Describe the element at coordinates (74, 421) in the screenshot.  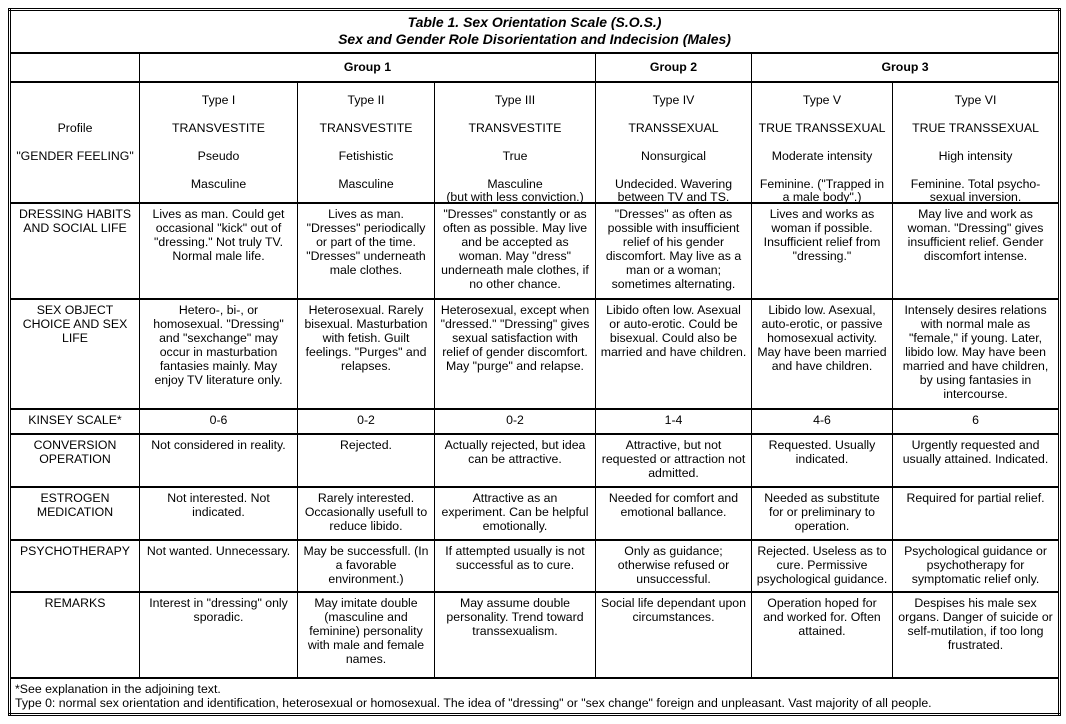
I see `row-label: KINSEY SCALE*` at that location.